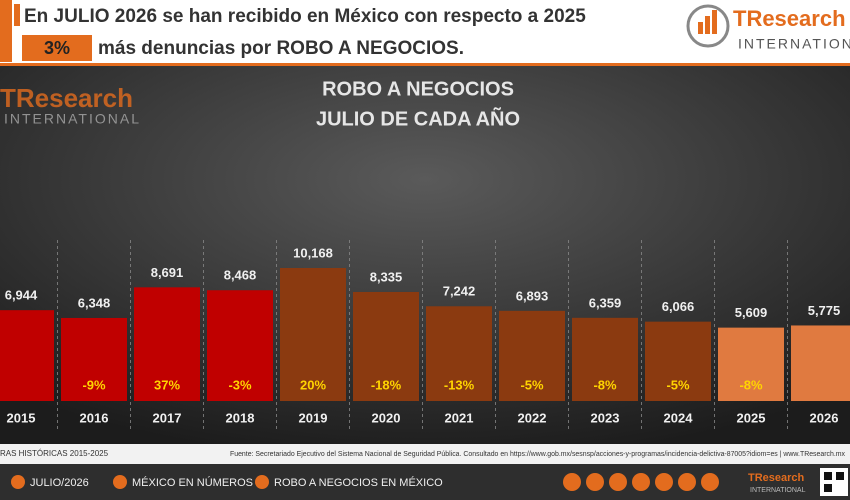  Describe the element at coordinates (313, 417) in the screenshot. I see `x-tick-label: 2019` at that location.